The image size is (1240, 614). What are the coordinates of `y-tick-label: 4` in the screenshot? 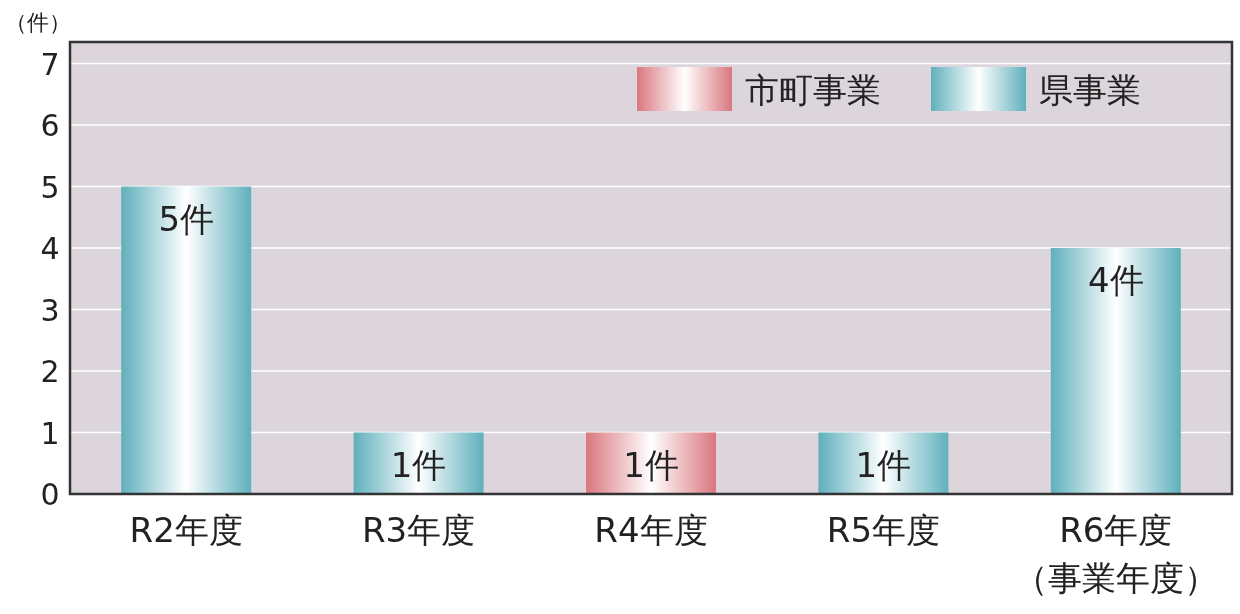 It's located at (50, 249).